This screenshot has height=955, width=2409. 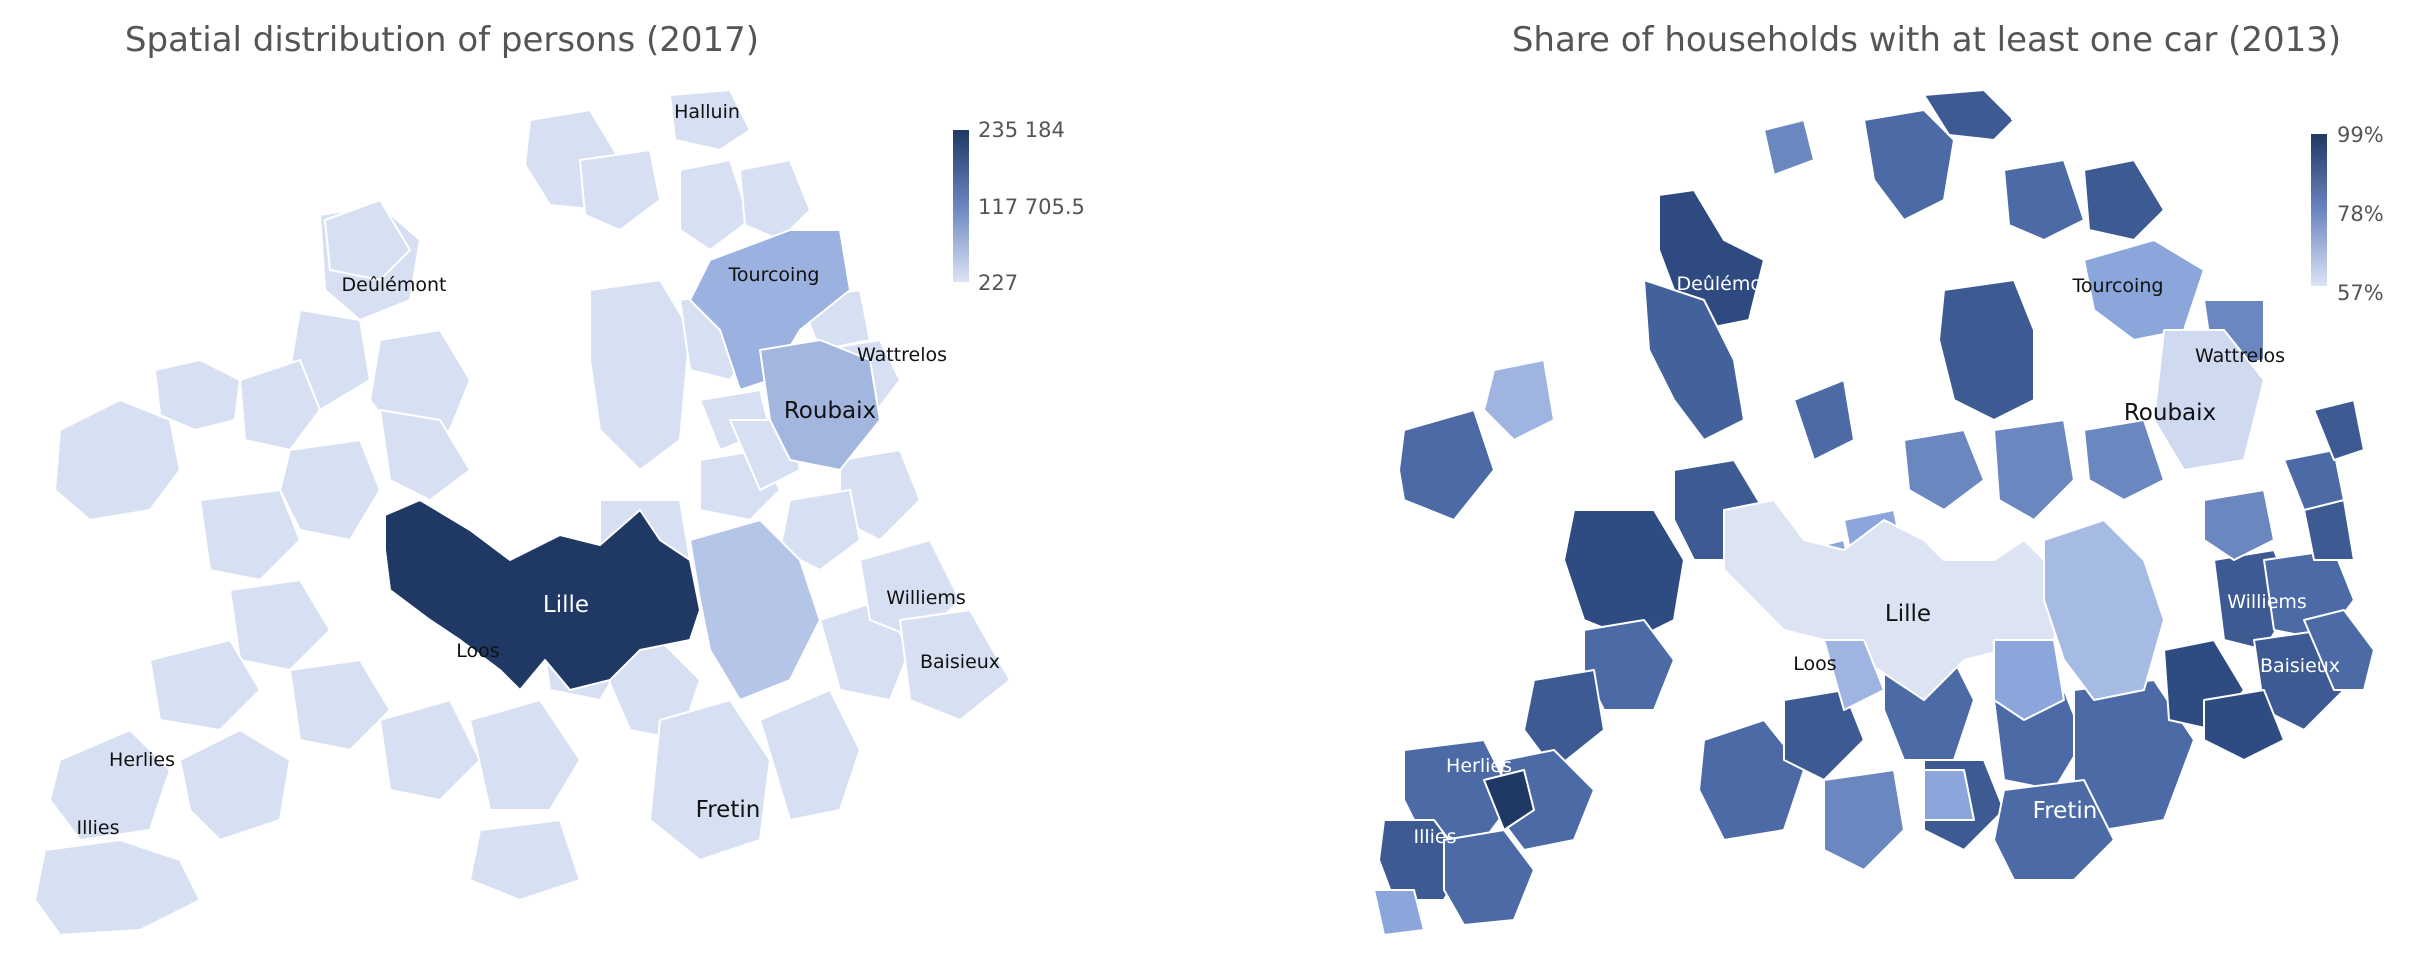 What do you see at coordinates (1021, 130) in the screenshot?
I see `population-colorbar-max: 235 184` at bounding box center [1021, 130].